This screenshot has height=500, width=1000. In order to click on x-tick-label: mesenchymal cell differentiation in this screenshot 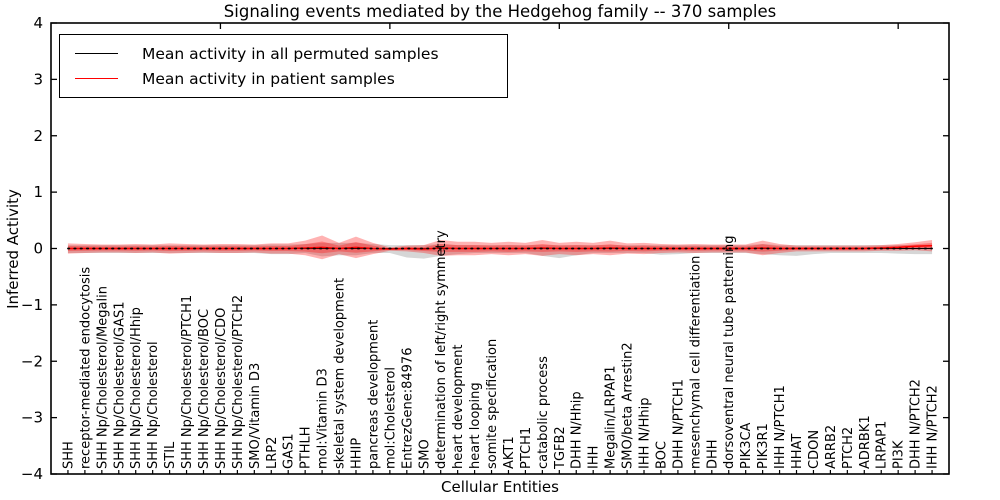, I will do `click(695, 362)`.